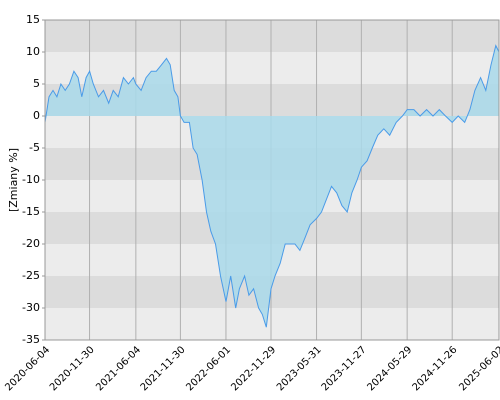  I want to click on y-tick-label: -35, so click(31, 339).